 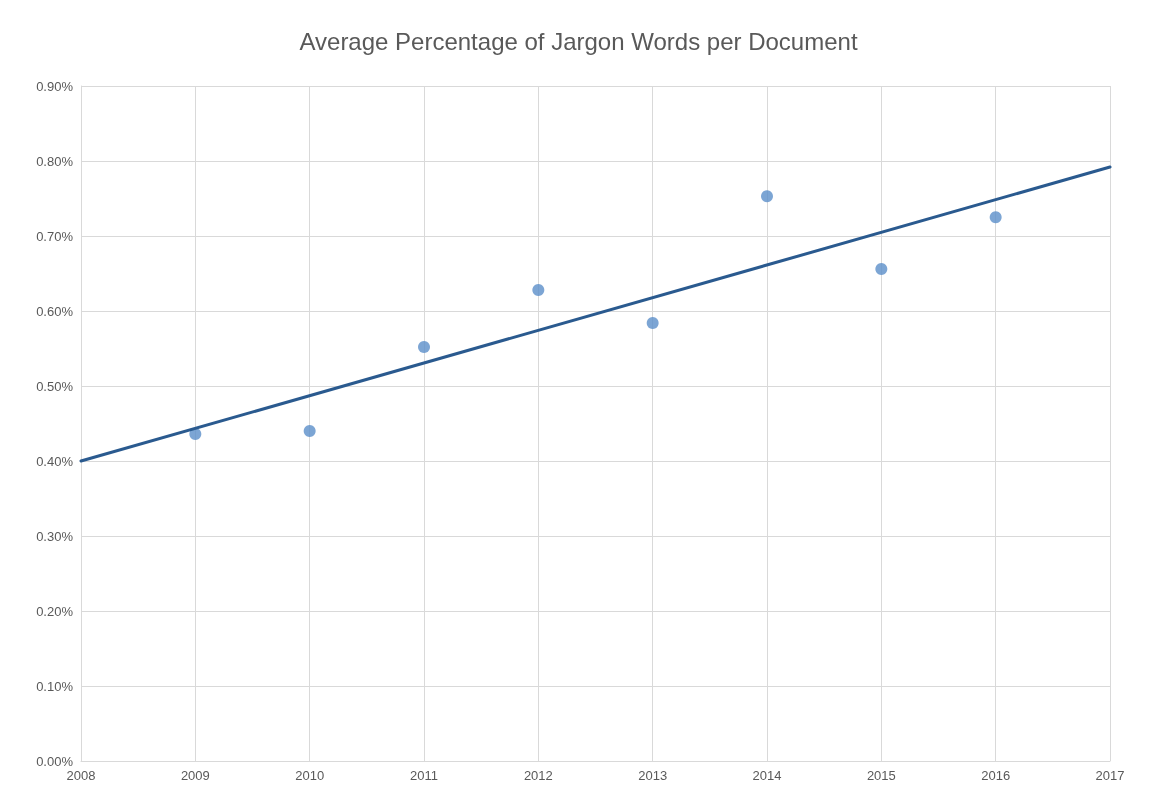 I want to click on x-tick-label: 2012, so click(x=538, y=775).